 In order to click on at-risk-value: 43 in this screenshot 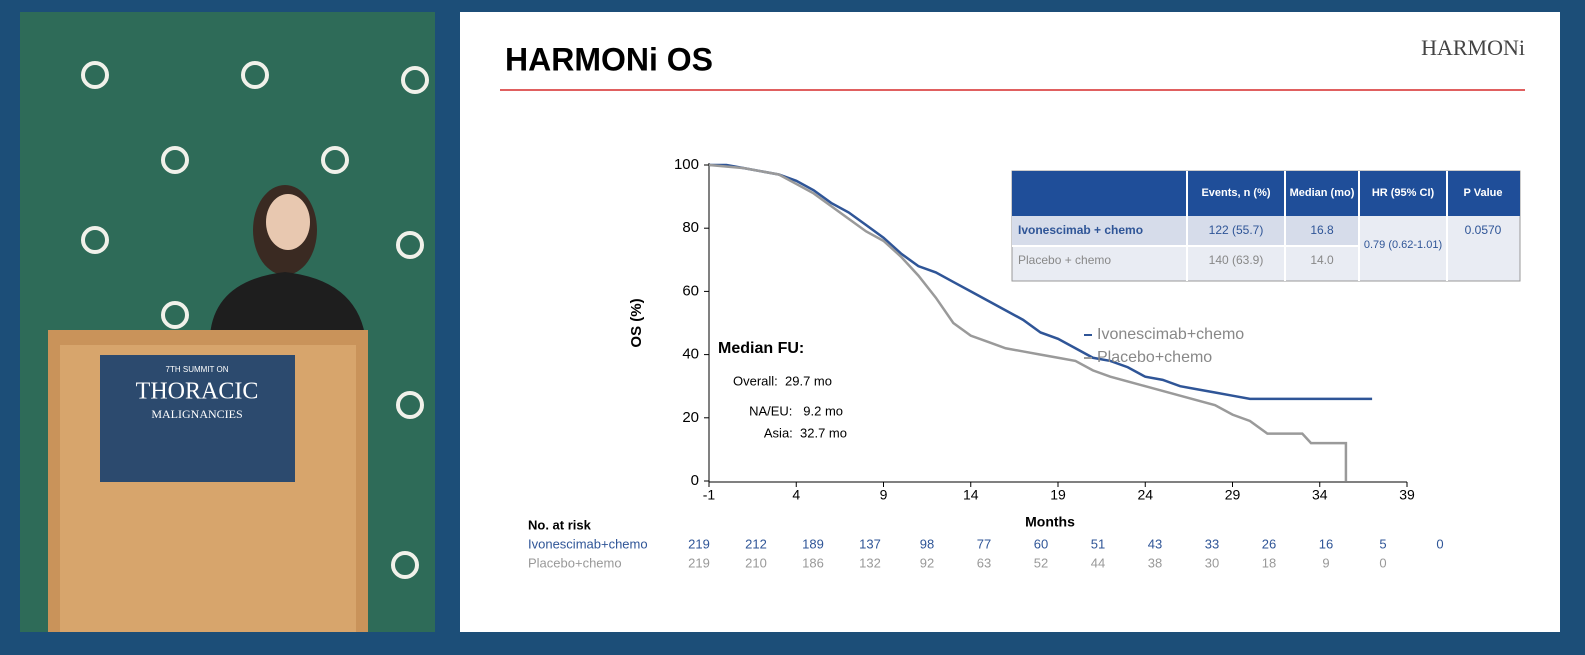, I will do `click(1155, 543)`.